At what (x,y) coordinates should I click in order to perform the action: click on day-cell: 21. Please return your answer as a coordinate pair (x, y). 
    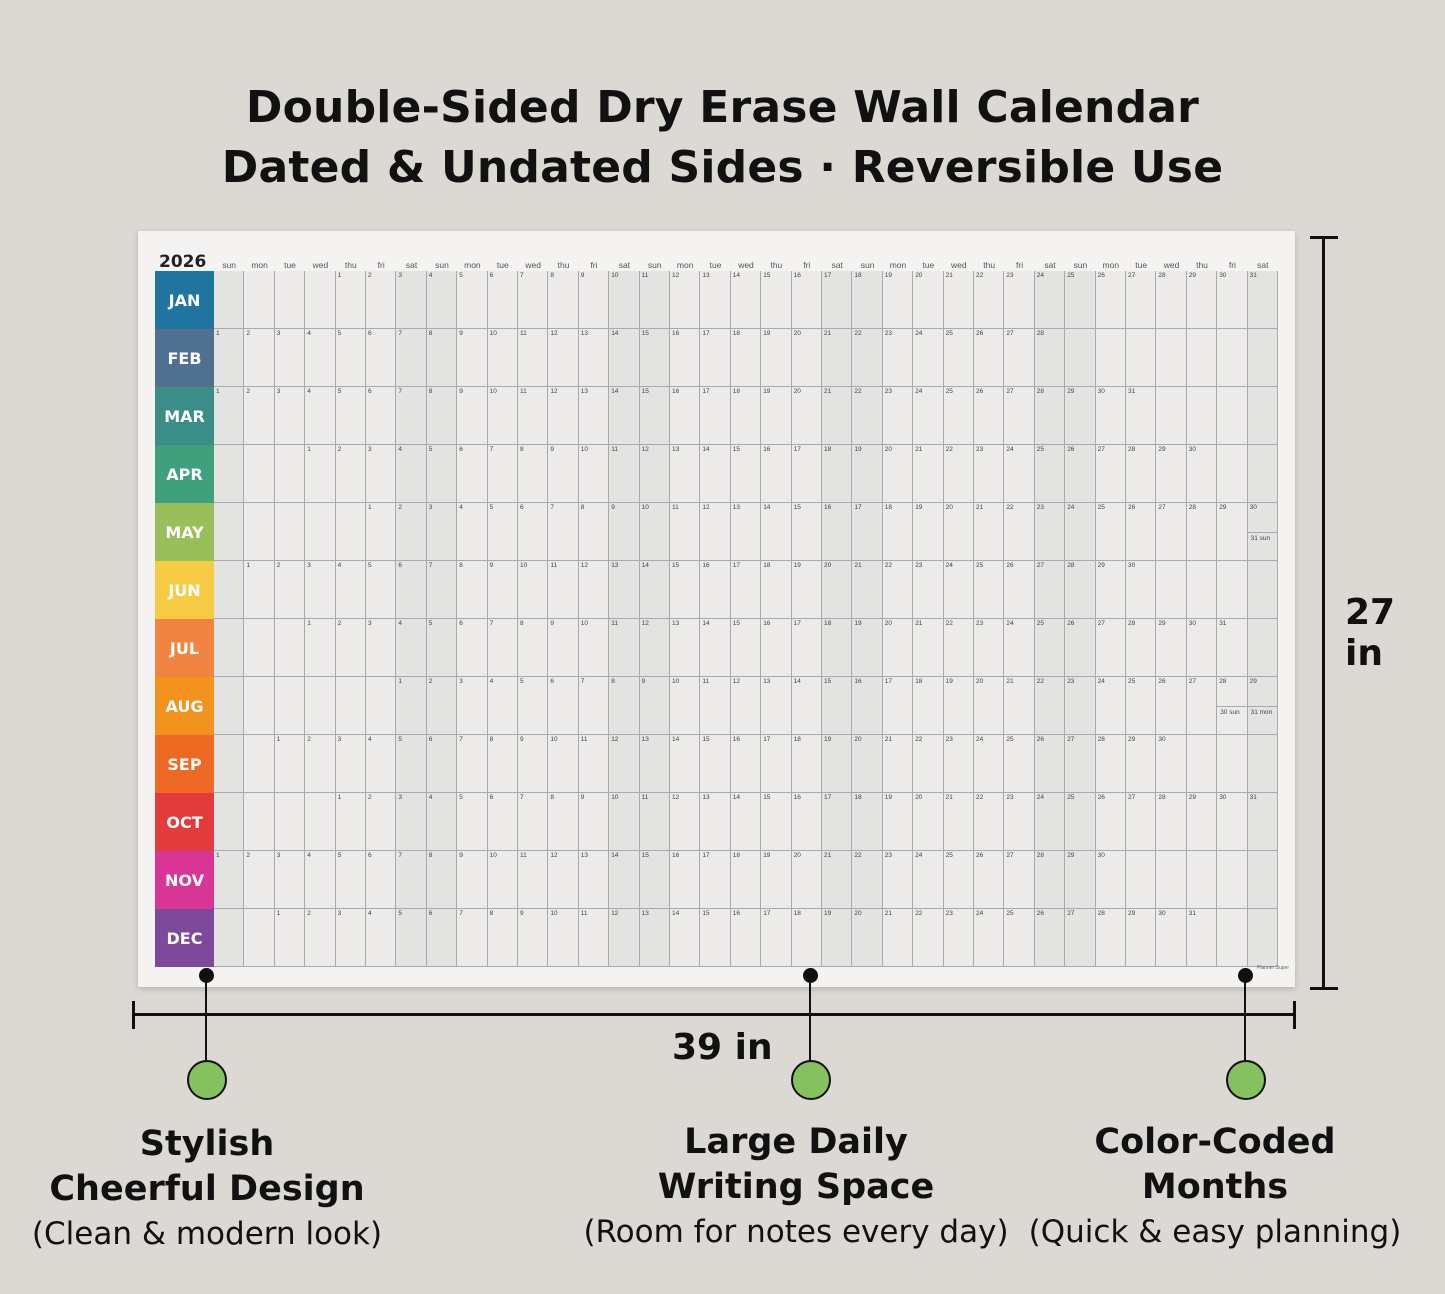
    Looking at the image, I should click on (898, 938).